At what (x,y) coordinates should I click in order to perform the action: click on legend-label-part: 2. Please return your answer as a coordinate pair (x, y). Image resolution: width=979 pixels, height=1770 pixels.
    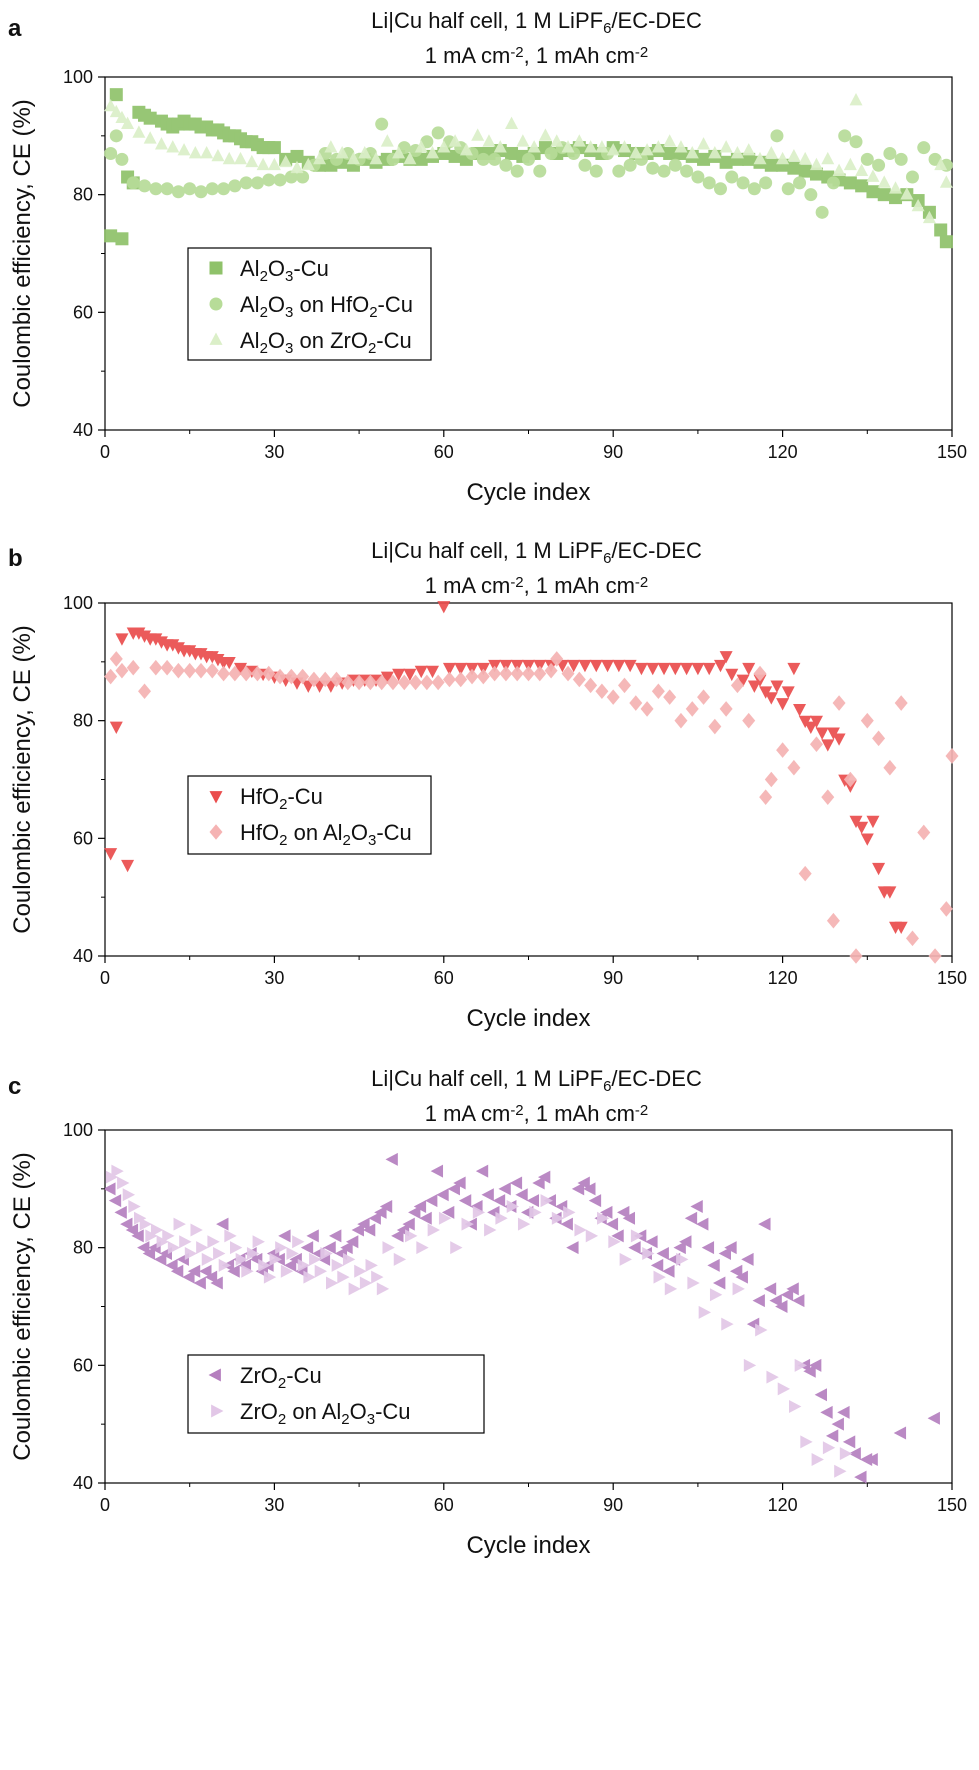
    Looking at the image, I should click on (347, 840).